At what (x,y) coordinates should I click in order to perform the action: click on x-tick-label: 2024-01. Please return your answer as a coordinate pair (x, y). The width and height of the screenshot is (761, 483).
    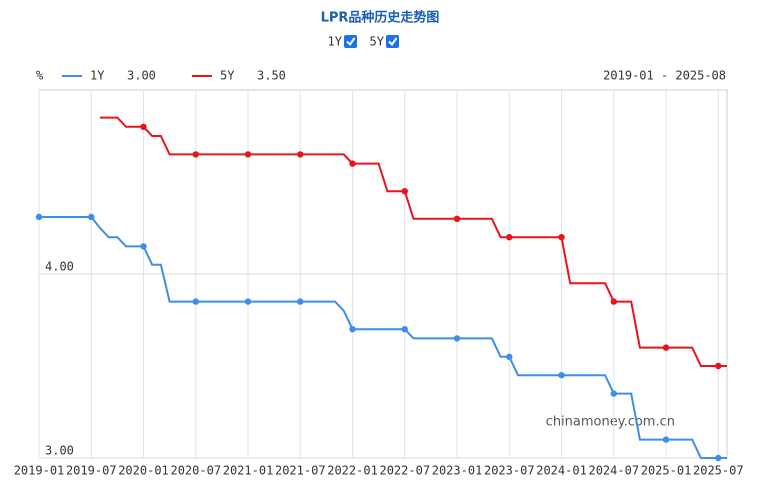
    Looking at the image, I should click on (561, 471).